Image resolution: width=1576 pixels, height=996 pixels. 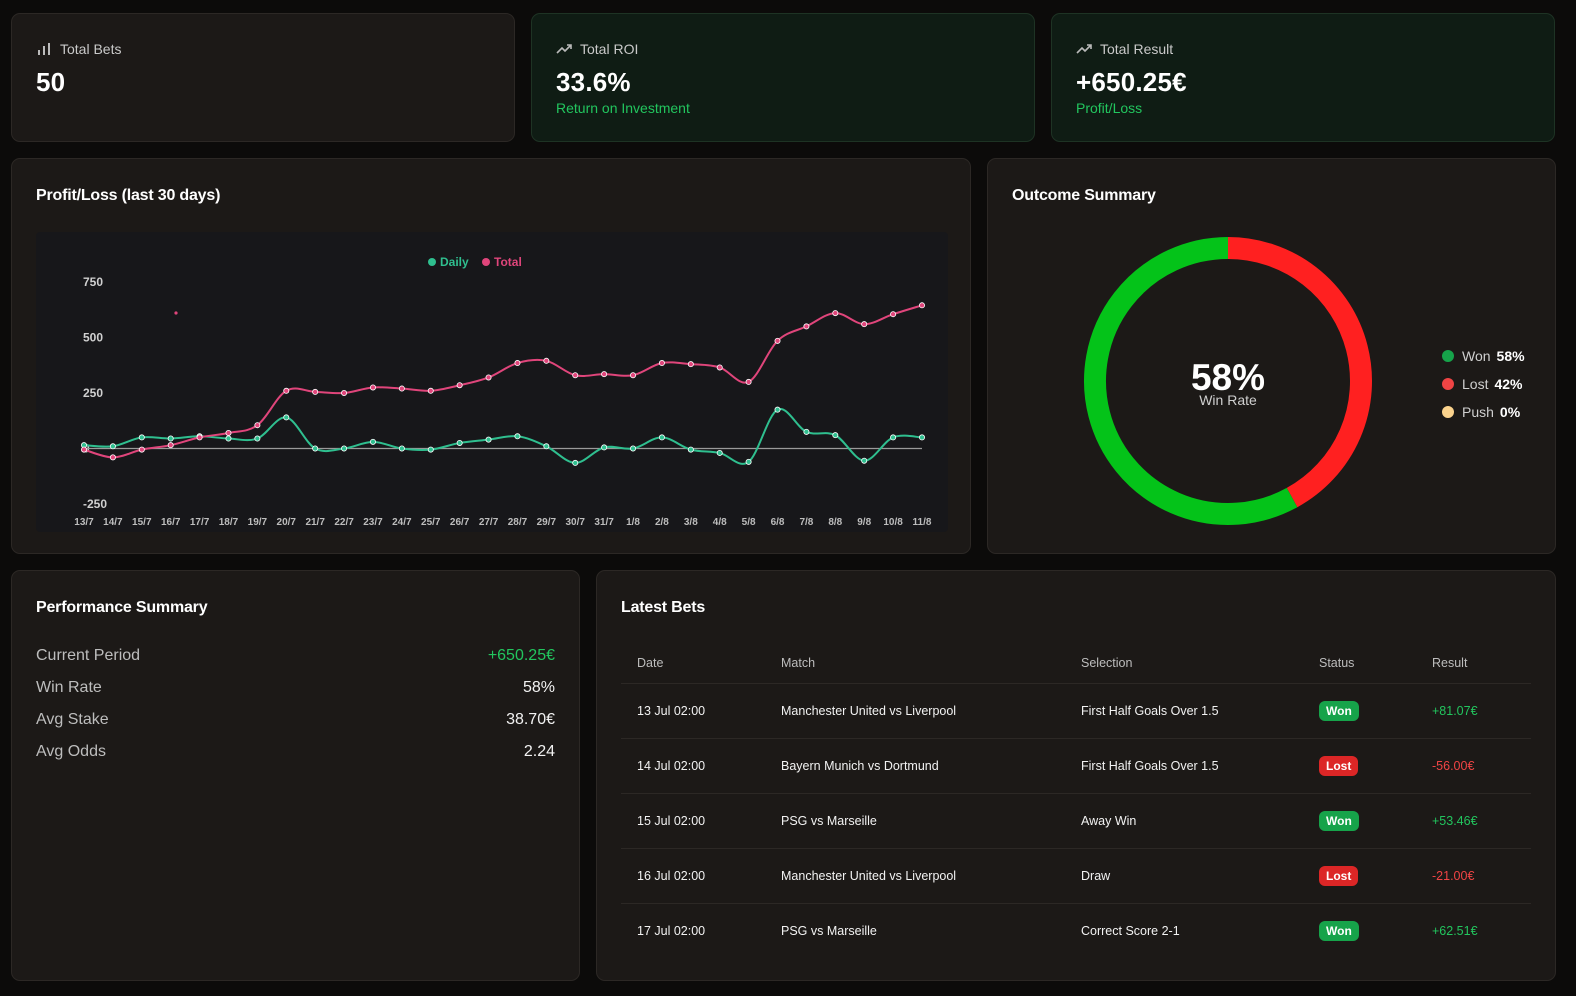 What do you see at coordinates (663, 607) in the screenshot?
I see `latest-bets-title: Latest Bets` at bounding box center [663, 607].